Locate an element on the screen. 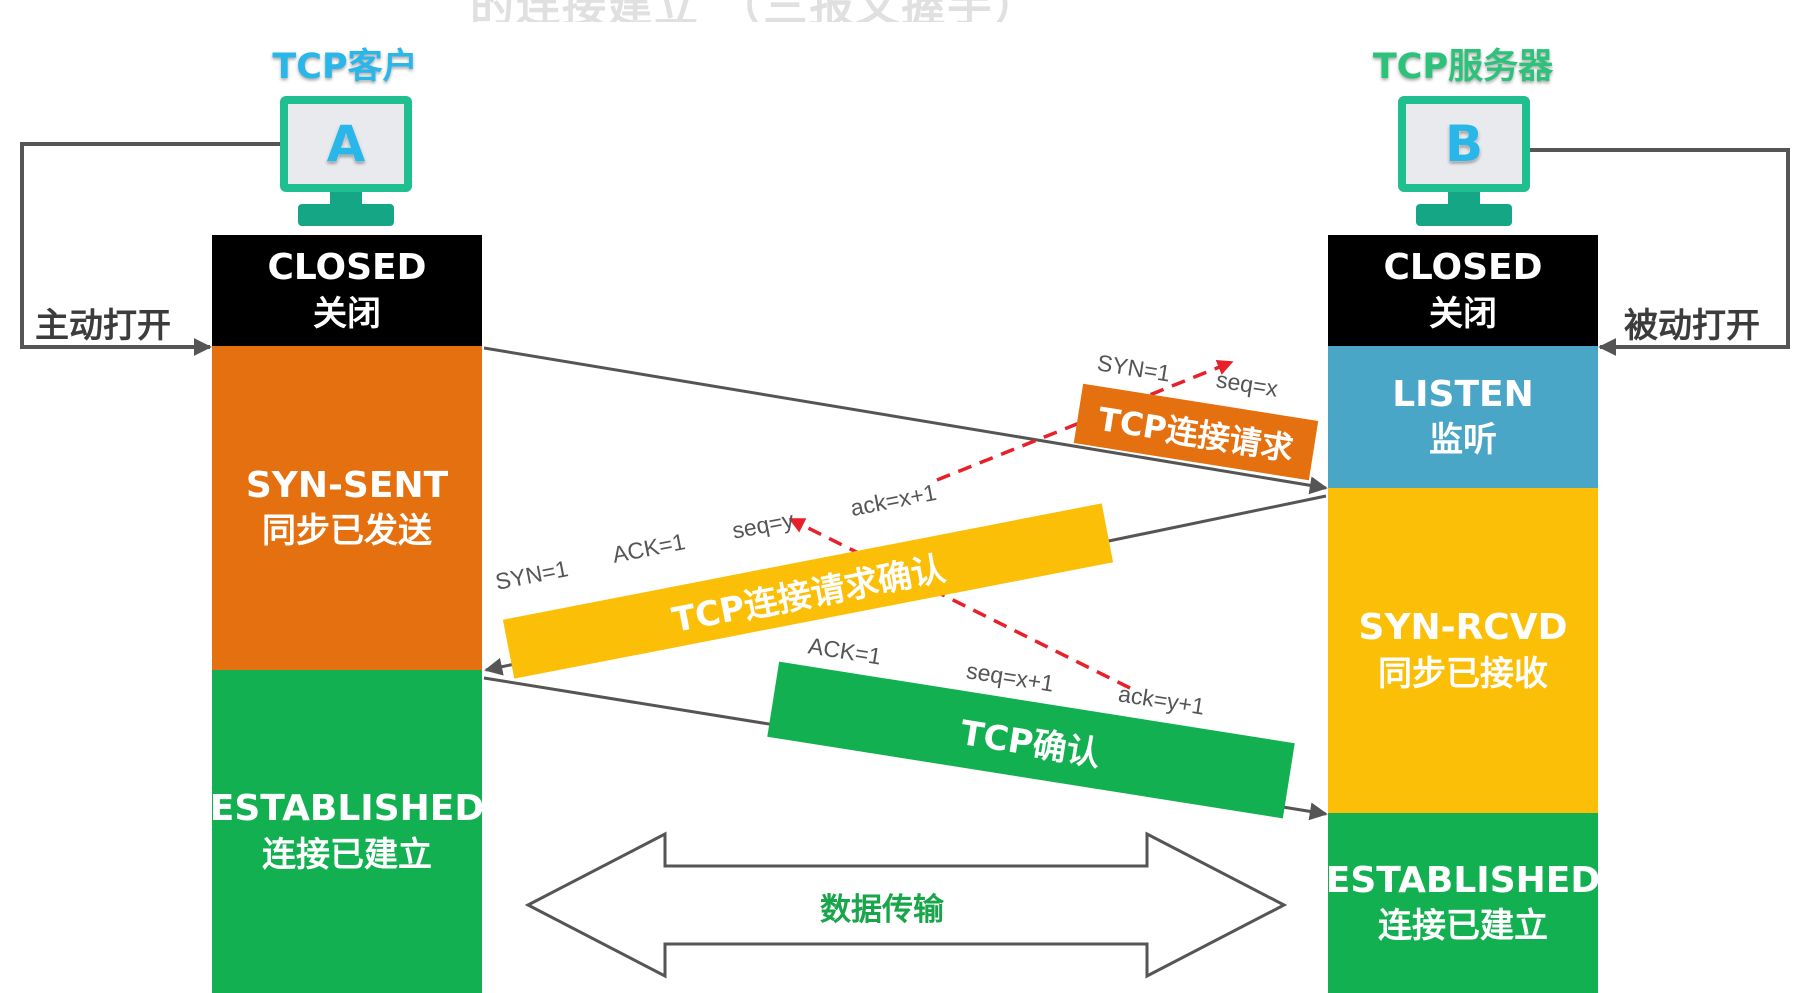 This screenshot has width=1814, height=993. server-monitor-base is located at coordinates (1464, 215).